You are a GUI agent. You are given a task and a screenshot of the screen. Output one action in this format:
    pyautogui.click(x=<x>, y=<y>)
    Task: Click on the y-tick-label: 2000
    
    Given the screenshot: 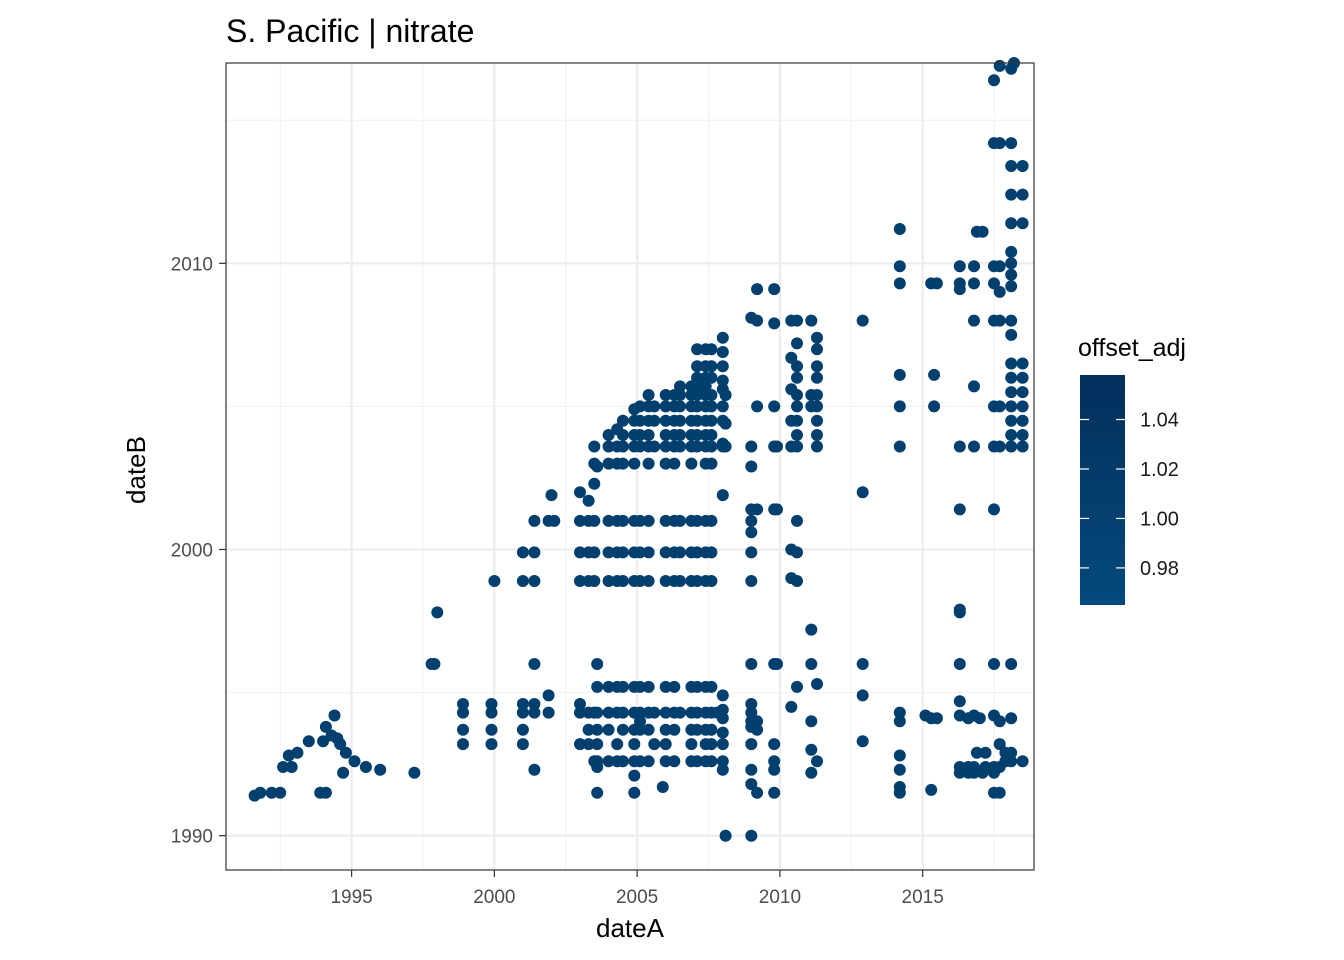 What is the action you would take?
    pyautogui.click(x=192, y=550)
    